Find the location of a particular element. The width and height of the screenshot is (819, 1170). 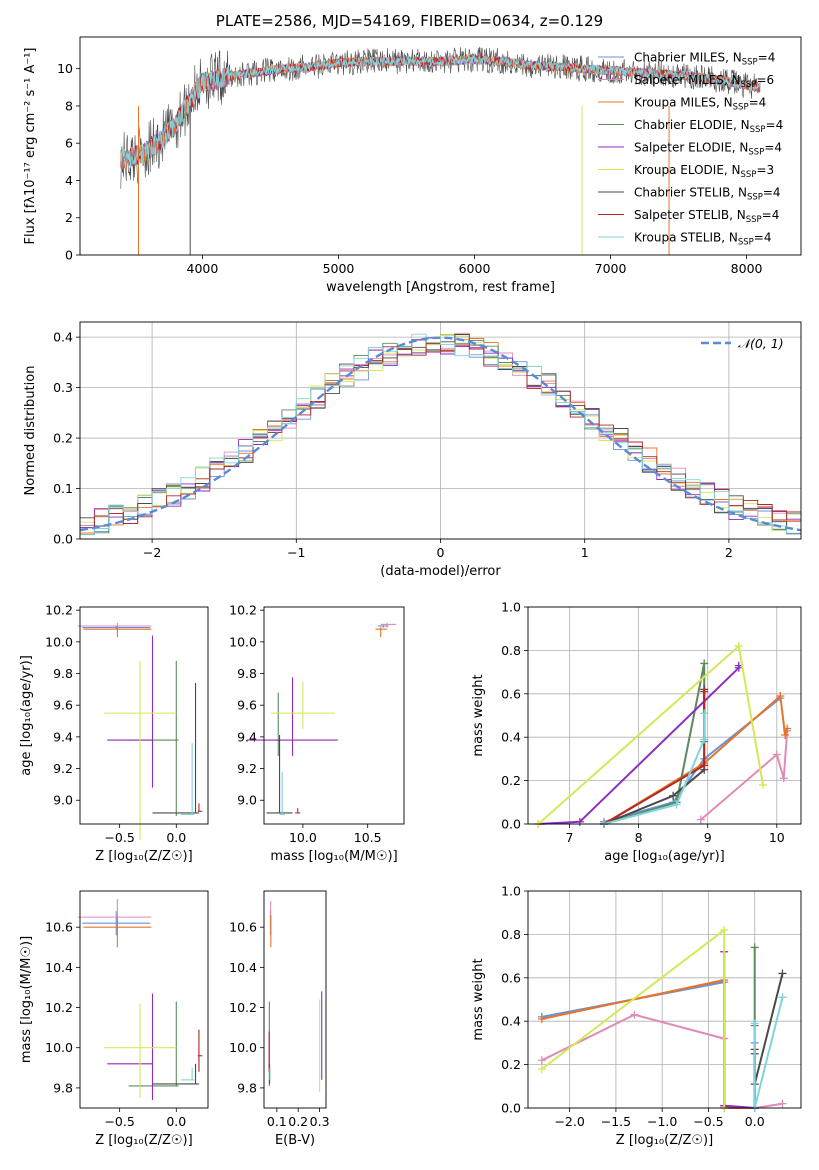

x-tick-label: −2 is located at coordinates (152, 552).